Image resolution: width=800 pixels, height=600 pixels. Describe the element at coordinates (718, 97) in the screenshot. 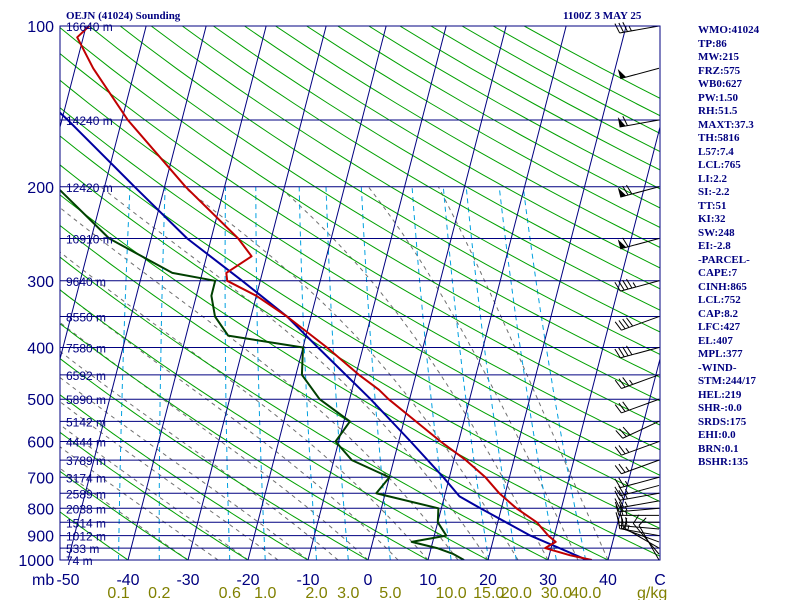

I see `stability-index-item: PW:1.50` at that location.